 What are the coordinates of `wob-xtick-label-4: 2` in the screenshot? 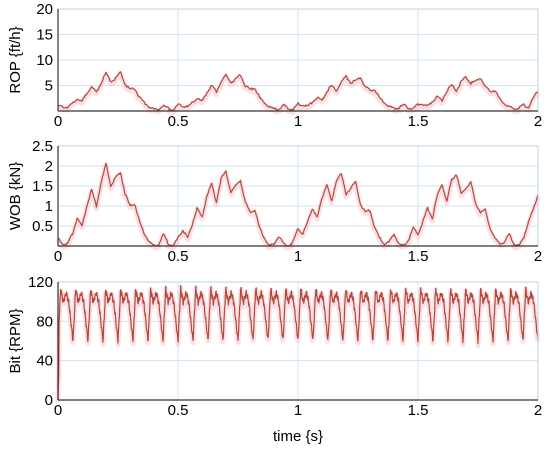 It's located at (538, 256).